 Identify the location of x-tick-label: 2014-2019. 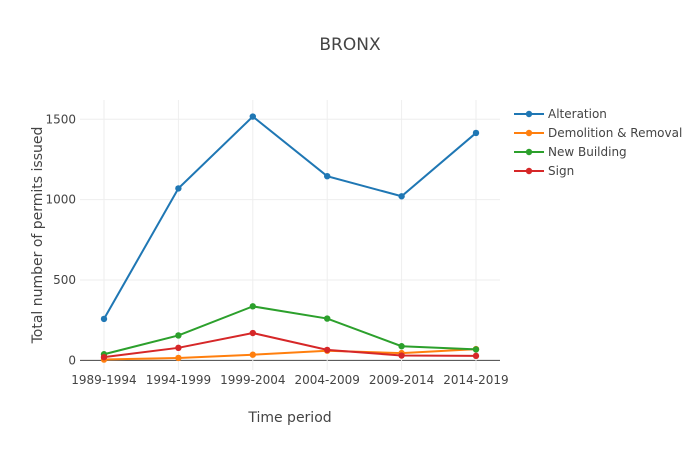
(475, 380).